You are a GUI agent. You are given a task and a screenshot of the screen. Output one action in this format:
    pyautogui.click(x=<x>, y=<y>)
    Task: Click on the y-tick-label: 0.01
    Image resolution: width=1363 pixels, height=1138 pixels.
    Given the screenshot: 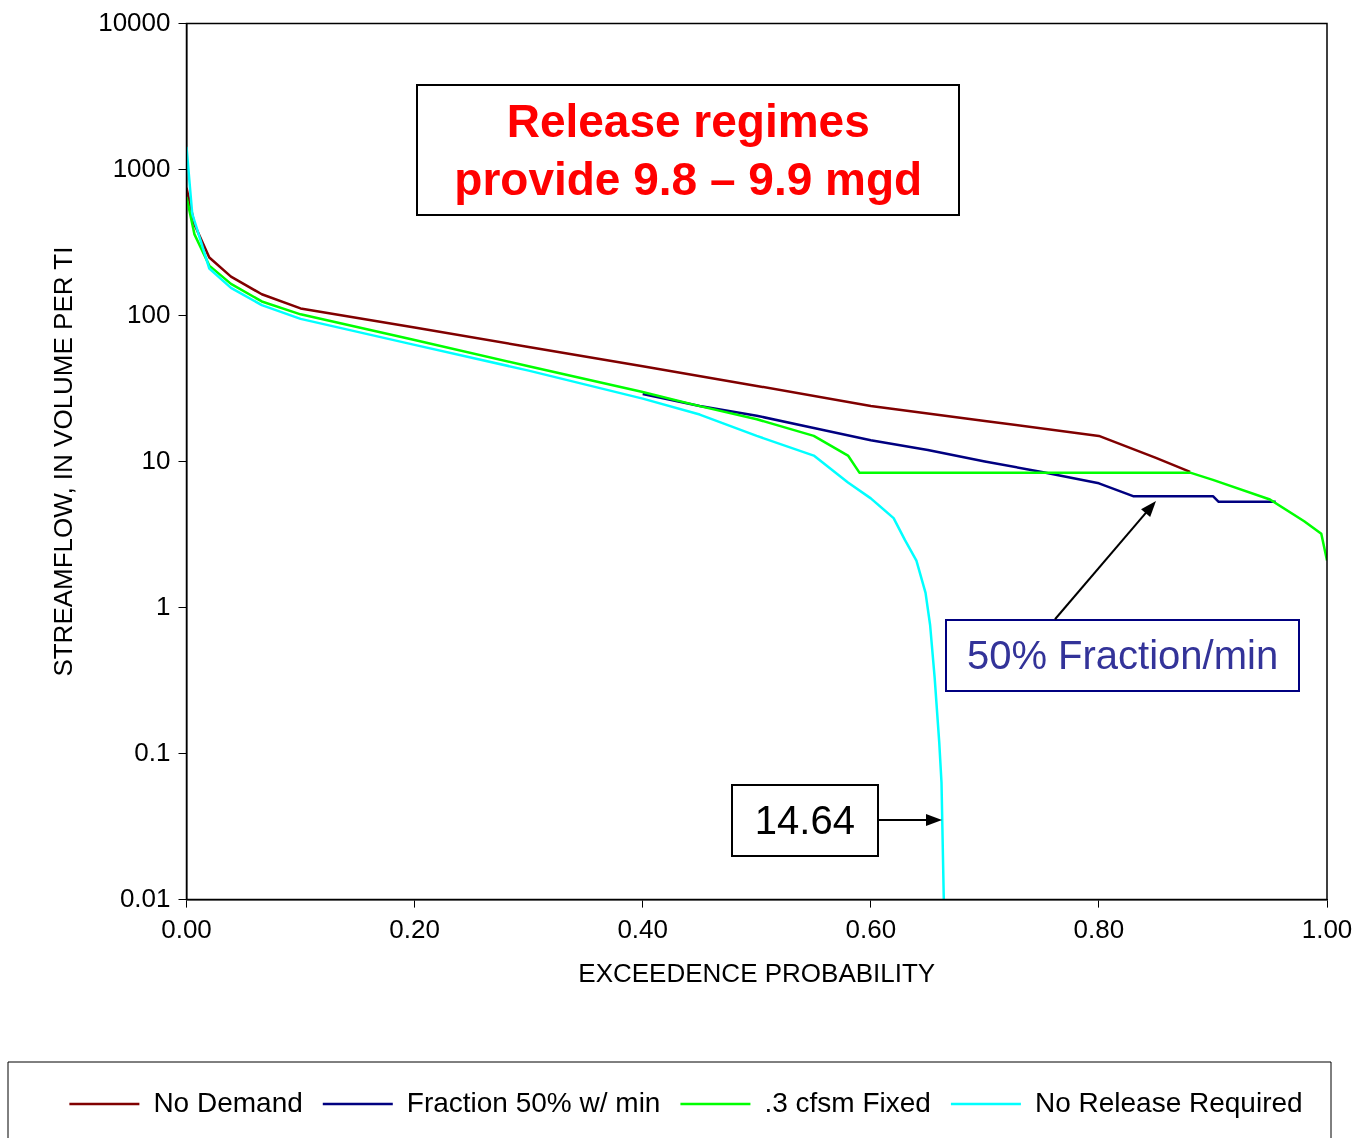 What is the action you would take?
    pyautogui.click(x=145, y=897)
    